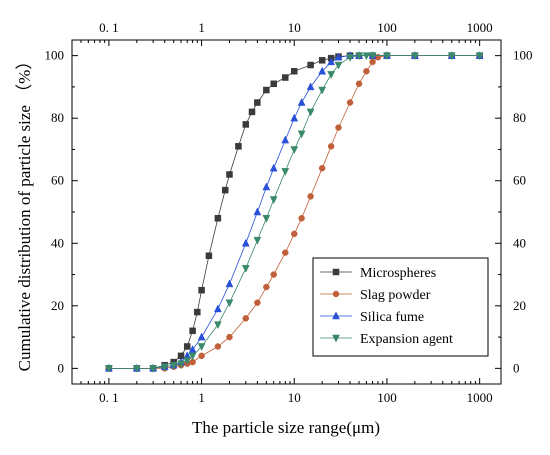 The image size is (550, 455). I want to click on legend-label: Silica fume, so click(392, 317).